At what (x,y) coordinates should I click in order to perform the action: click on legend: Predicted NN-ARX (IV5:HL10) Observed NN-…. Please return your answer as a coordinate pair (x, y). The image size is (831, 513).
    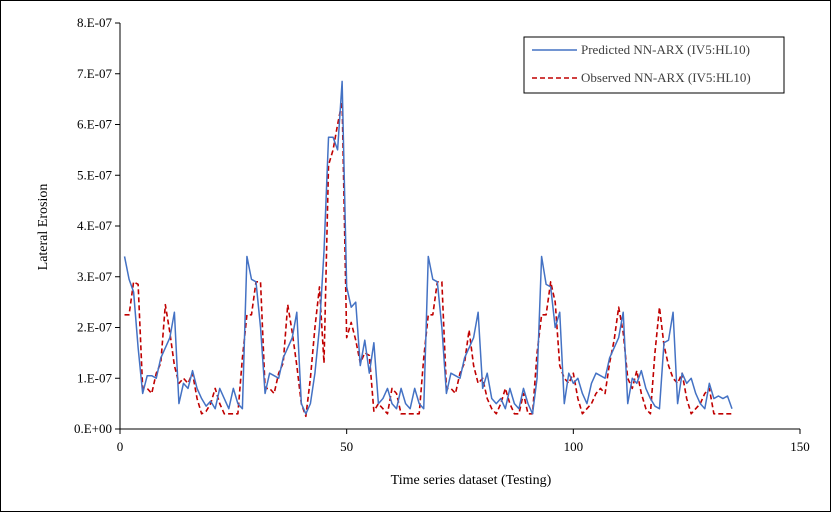
    Looking at the image, I should click on (654, 65).